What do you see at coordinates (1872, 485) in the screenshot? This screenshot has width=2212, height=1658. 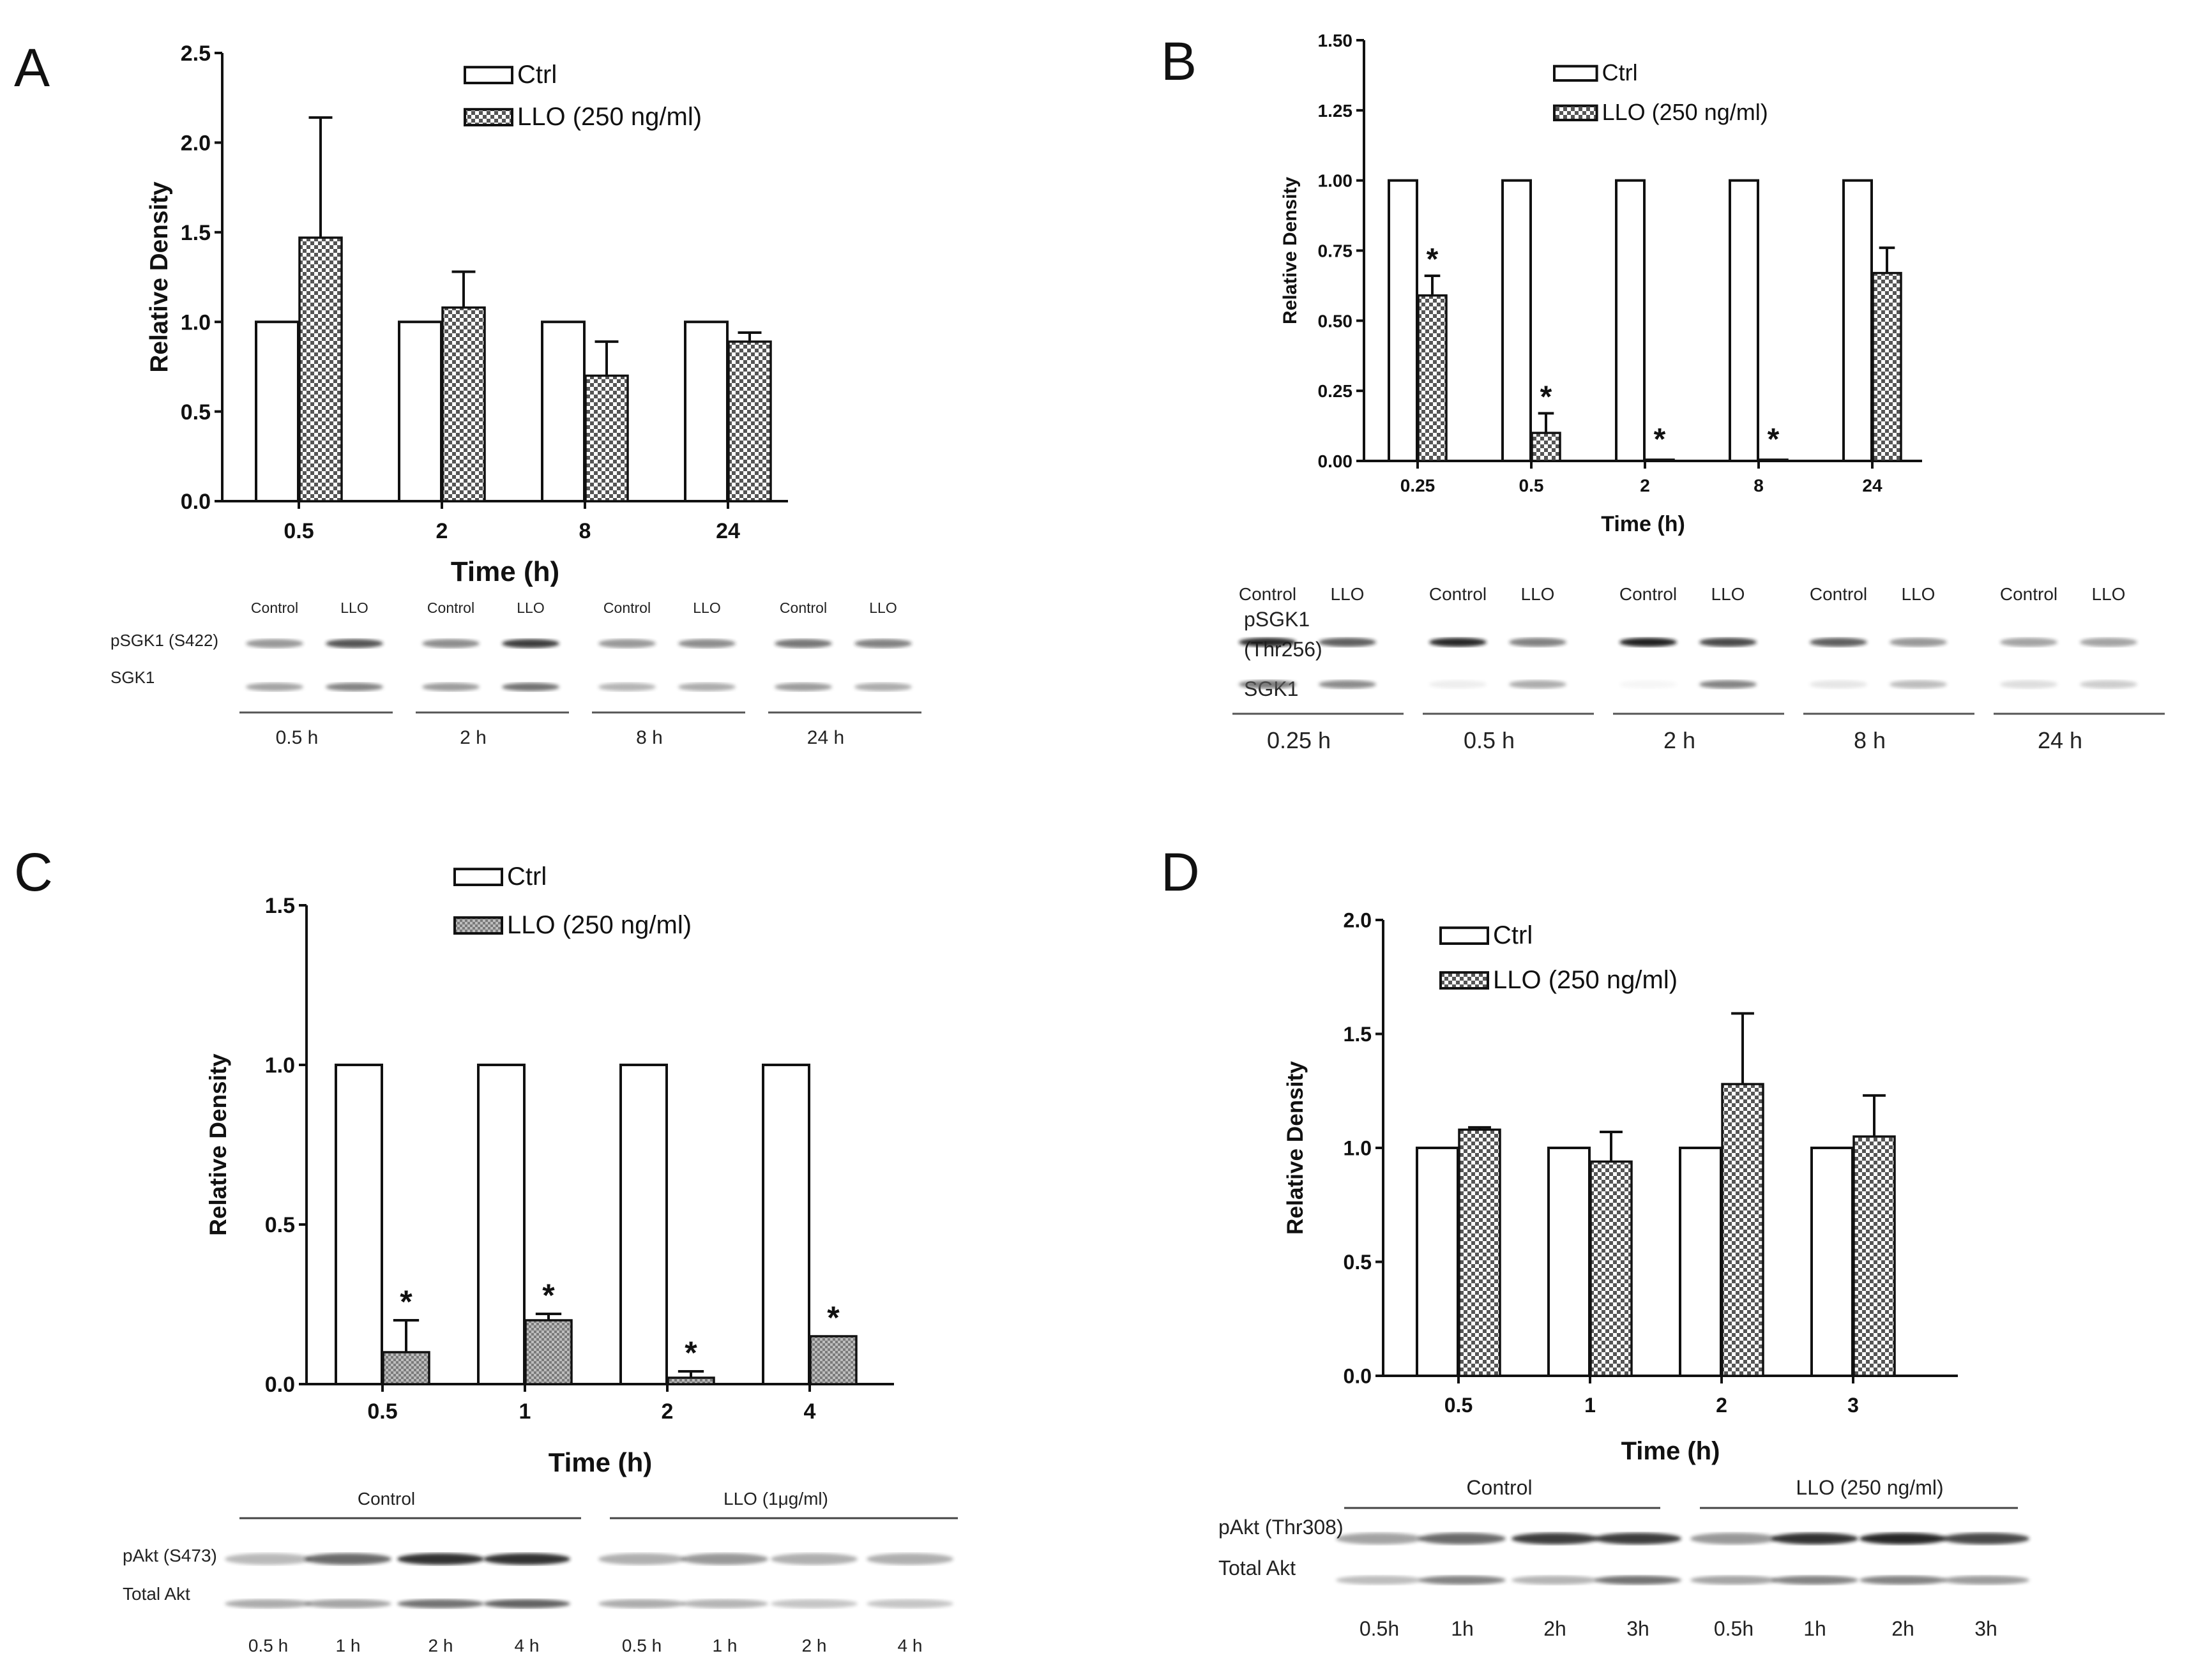 I see `x-tick-label: 24` at bounding box center [1872, 485].